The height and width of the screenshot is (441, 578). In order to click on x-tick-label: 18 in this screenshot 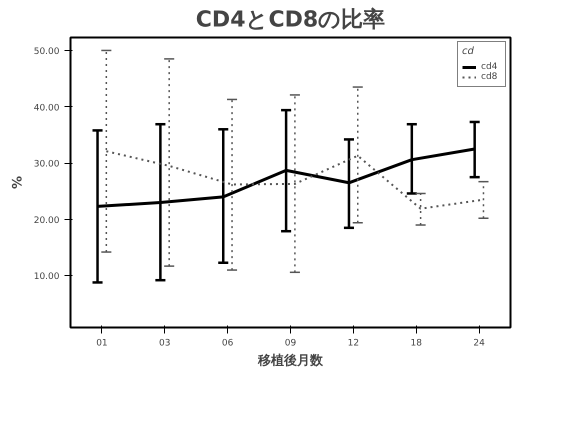, I will do `click(416, 343)`.